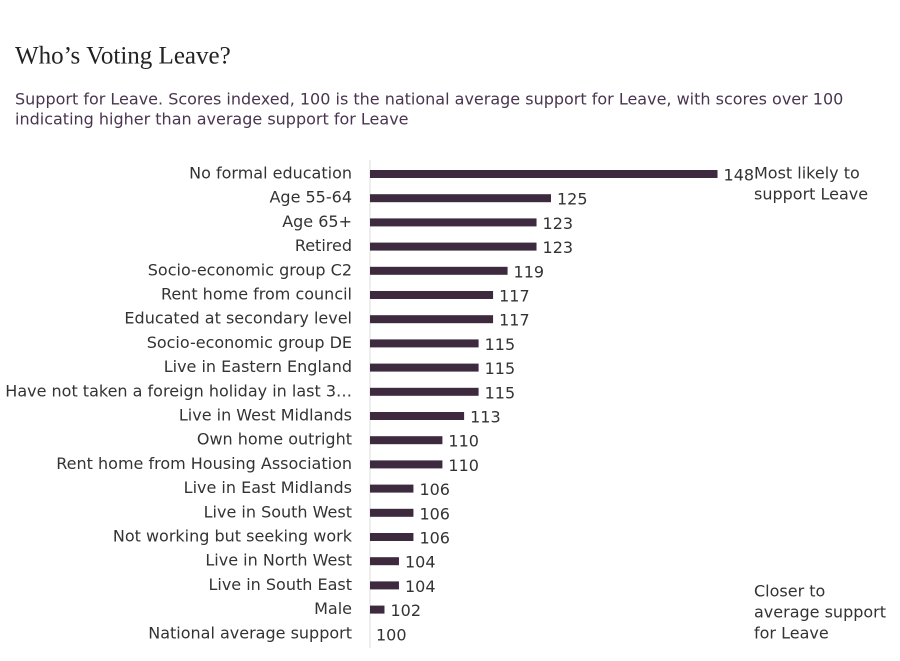 This screenshot has width=900, height=661. Describe the element at coordinates (310, 197) in the screenshot. I see `category-label: Age 55-64` at that location.